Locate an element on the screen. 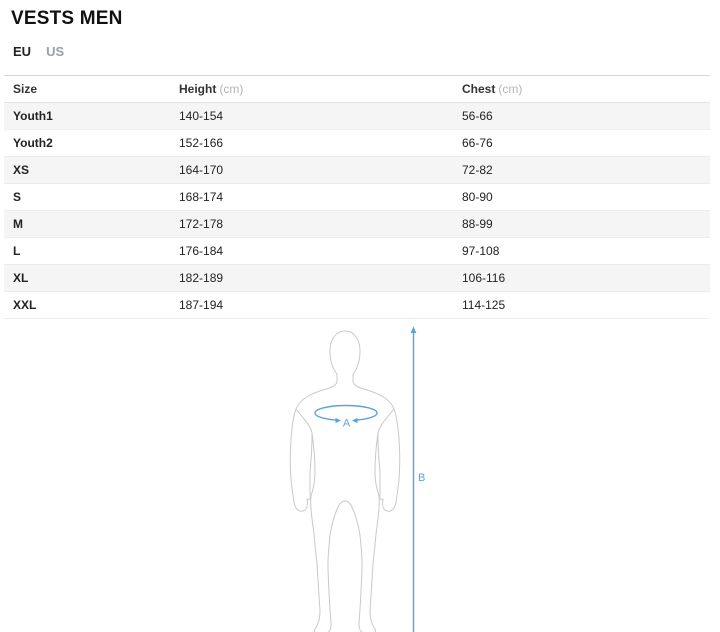  size-cell: XL is located at coordinates (87, 278).